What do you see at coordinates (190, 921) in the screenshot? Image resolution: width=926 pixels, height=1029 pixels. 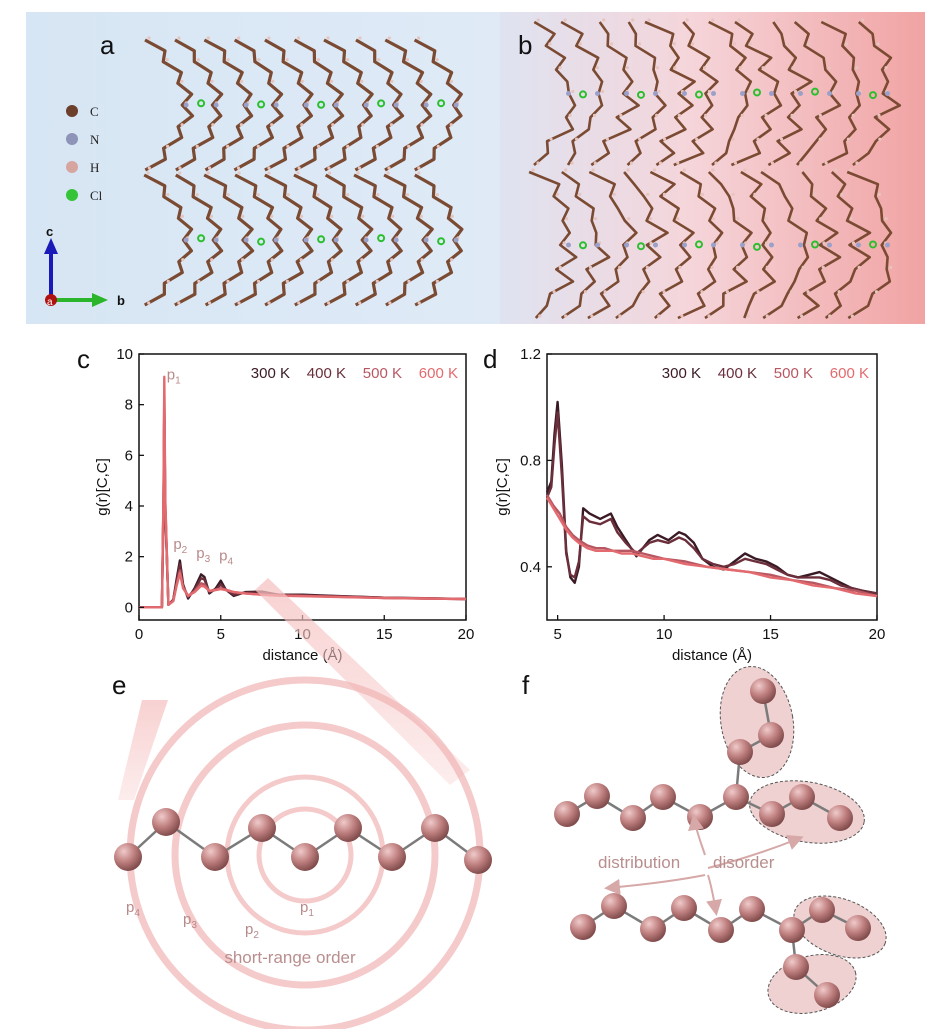 I see `shell-label-p3: p3` at bounding box center [190, 921].